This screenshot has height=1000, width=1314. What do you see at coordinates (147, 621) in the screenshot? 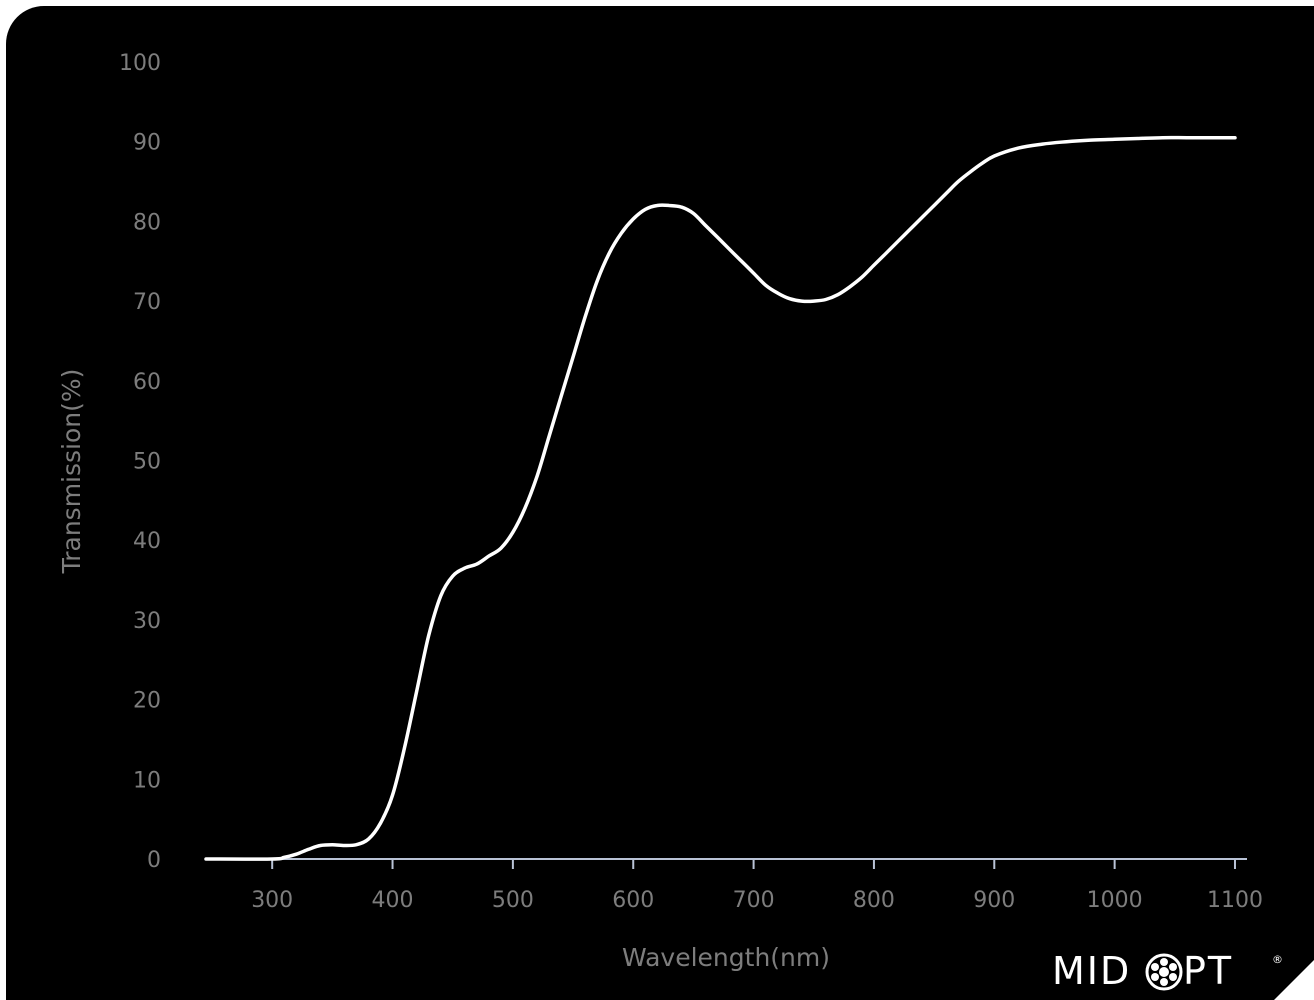
I see `y-tick-label: 30` at bounding box center [147, 621].